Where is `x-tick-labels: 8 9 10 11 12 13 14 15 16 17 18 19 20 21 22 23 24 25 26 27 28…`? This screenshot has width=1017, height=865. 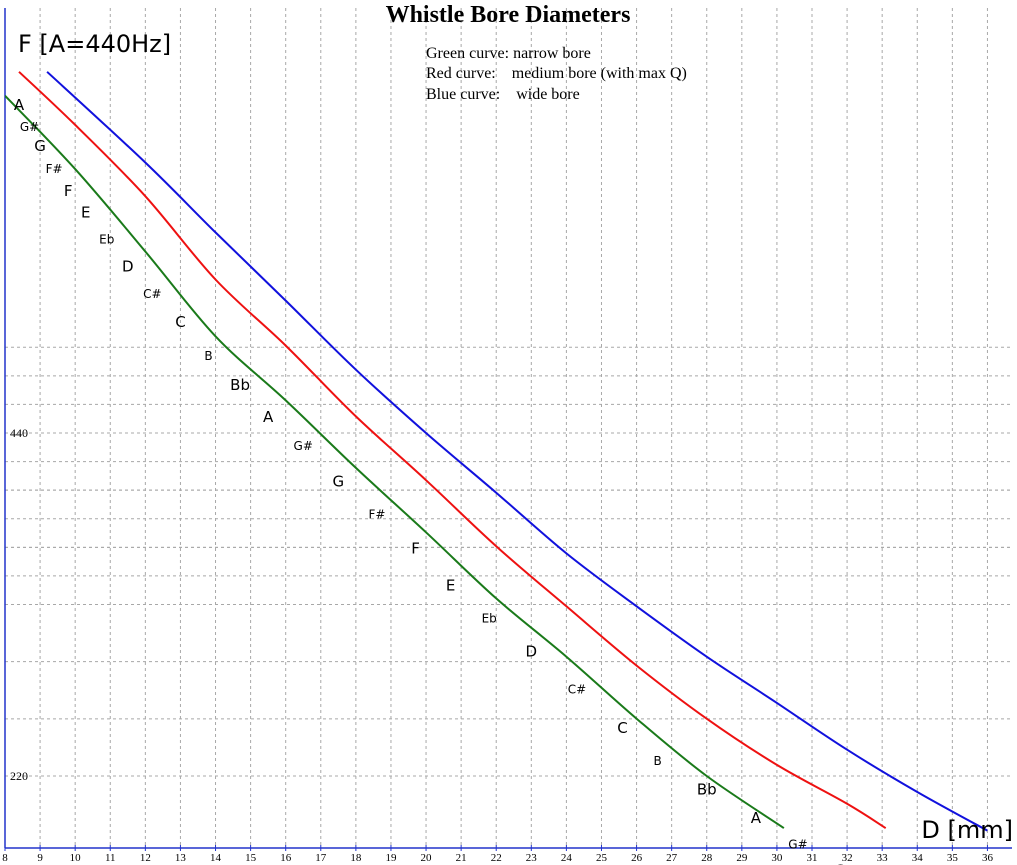
x-tick-labels: 8 9 10 11 12 13 14 15 16 17 18 19 20 21 22 23 24 25 26 27 28… is located at coordinates (497, 858).